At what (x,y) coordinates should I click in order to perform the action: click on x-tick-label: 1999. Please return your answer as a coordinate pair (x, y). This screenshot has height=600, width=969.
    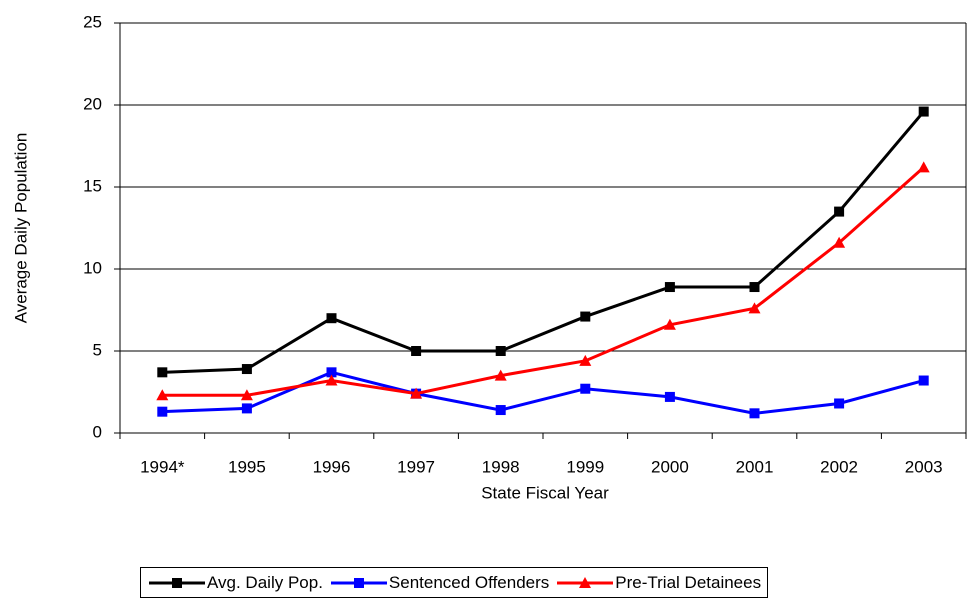
    Looking at the image, I should click on (585, 466).